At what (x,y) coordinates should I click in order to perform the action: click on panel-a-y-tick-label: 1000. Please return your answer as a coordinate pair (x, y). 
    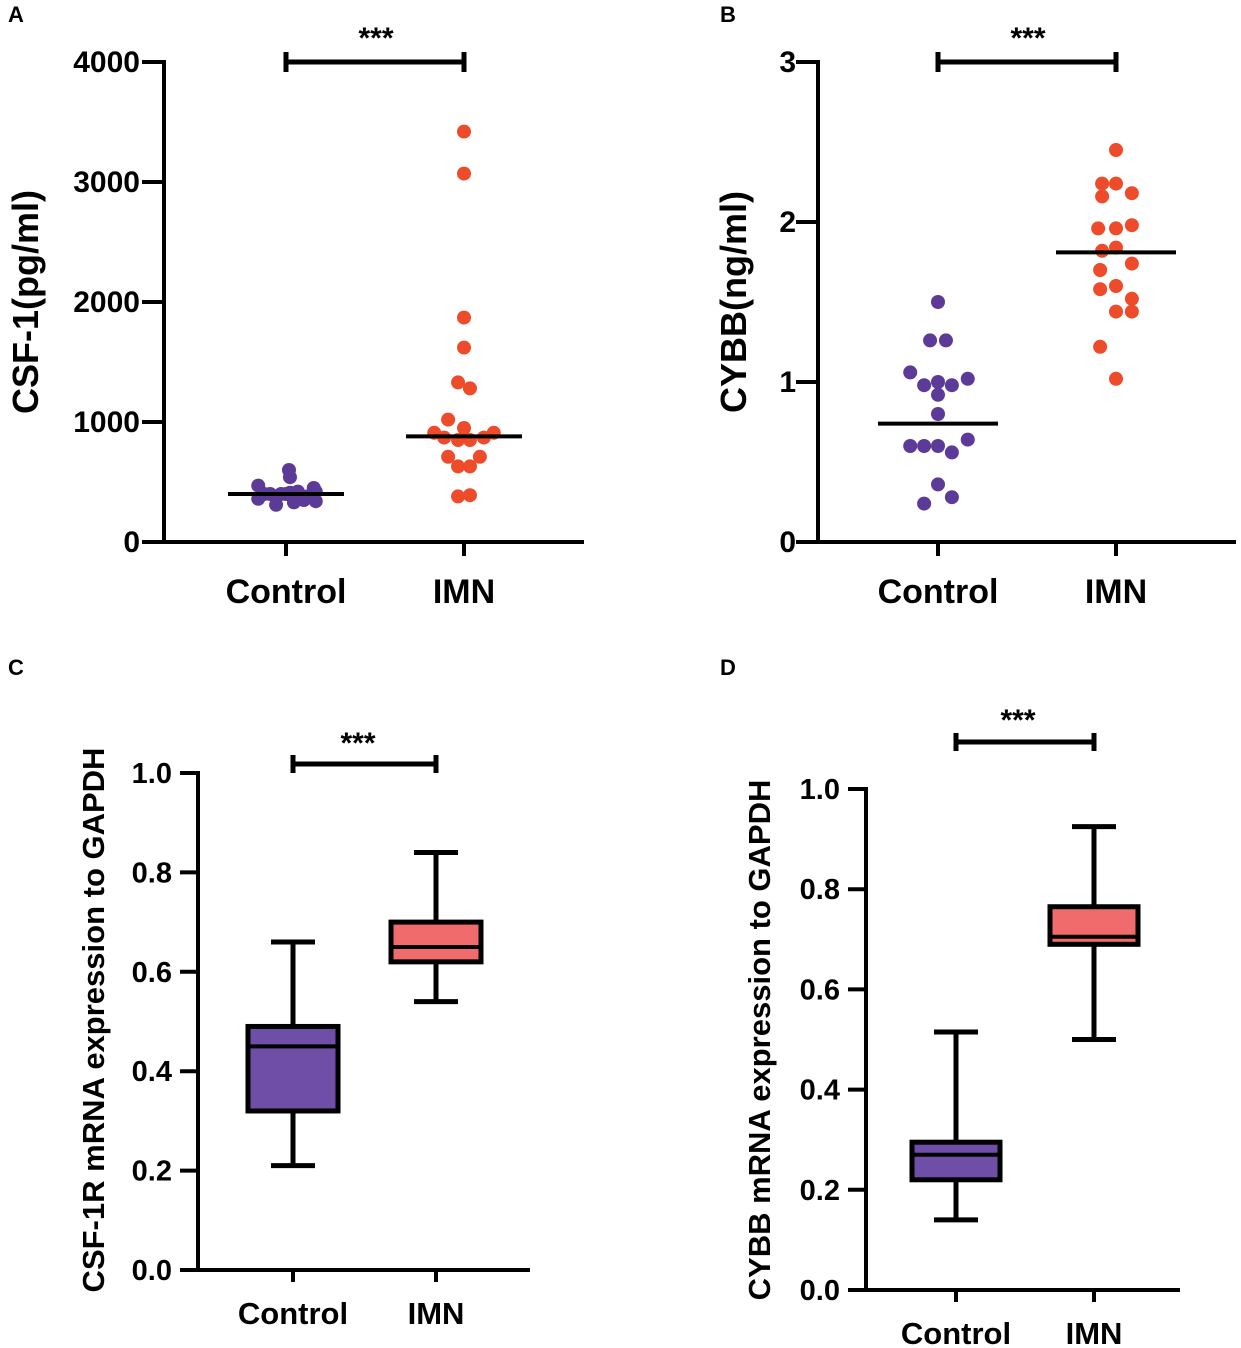
    Looking at the image, I should click on (106, 422).